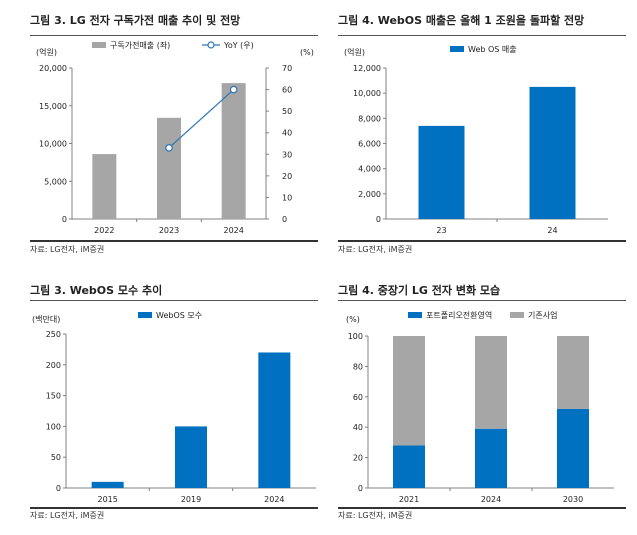 The height and width of the screenshot is (535, 637). What do you see at coordinates (140, 45) in the screenshot?
I see `legend-label: 구독가전매출 (좌)` at bounding box center [140, 45].